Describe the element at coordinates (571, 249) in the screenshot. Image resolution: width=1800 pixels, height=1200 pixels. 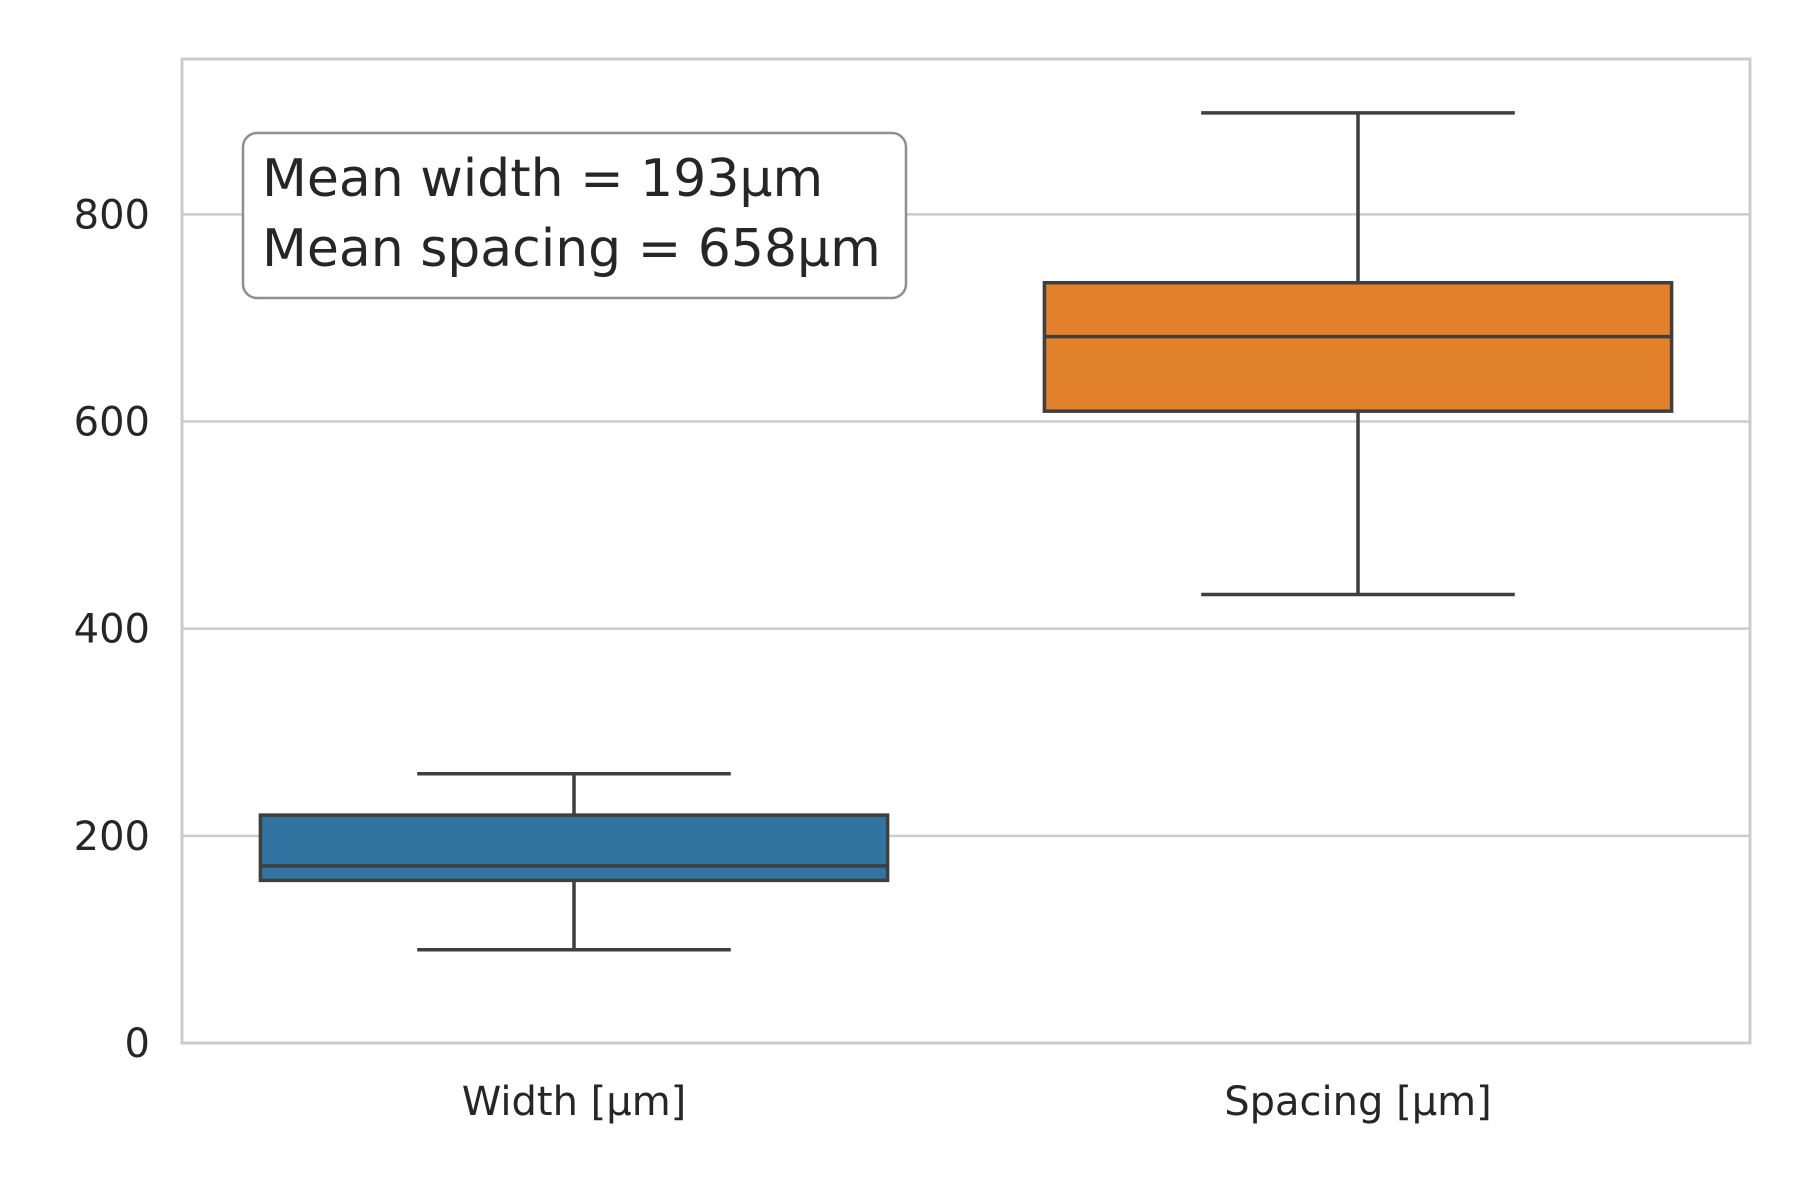
I see `annotation-line-mean-spacing: Mean spacing = 658μm` at that location.